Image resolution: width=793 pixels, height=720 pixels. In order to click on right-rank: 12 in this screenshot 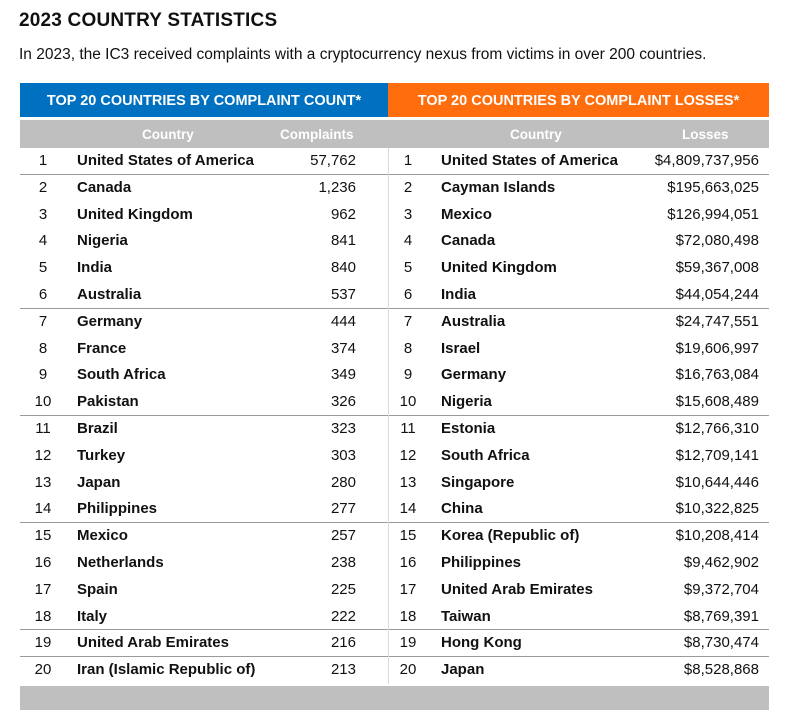, I will do `click(408, 455)`.